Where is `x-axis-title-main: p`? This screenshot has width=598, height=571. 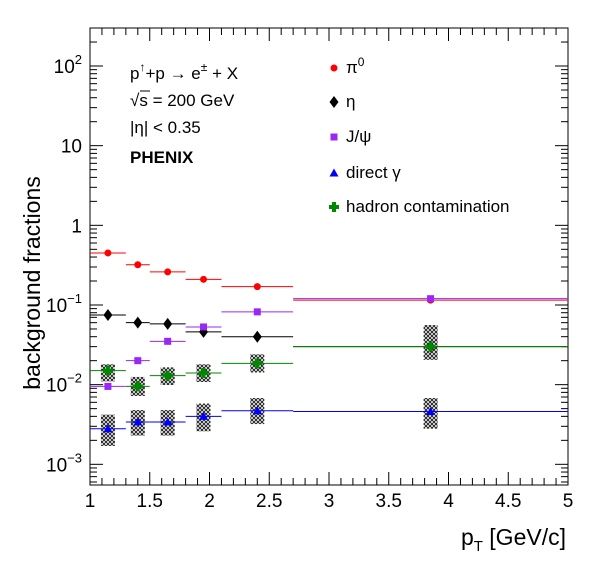 x-axis-title-main: p is located at coordinates (467, 537).